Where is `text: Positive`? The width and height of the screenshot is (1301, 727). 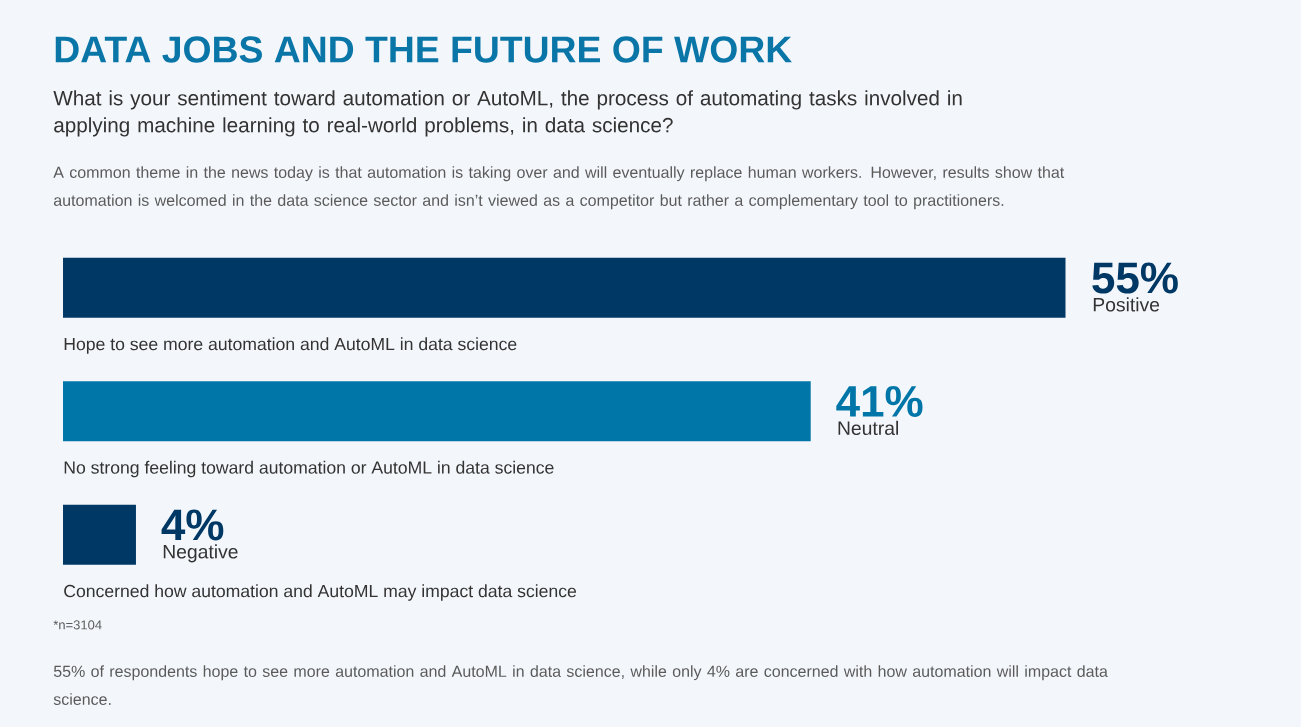
text: Positive is located at coordinates (1126, 304).